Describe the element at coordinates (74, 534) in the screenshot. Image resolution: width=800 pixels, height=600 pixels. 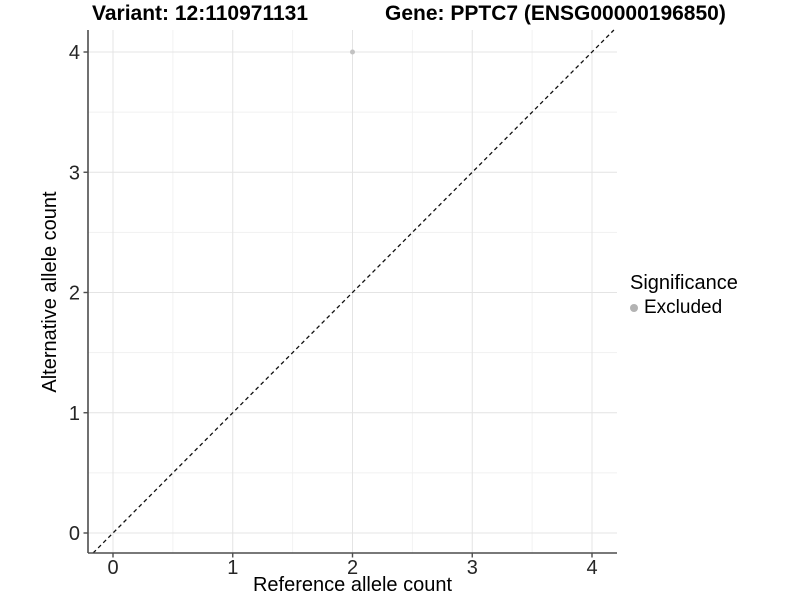
I see `y-tick-label: 0` at that location.